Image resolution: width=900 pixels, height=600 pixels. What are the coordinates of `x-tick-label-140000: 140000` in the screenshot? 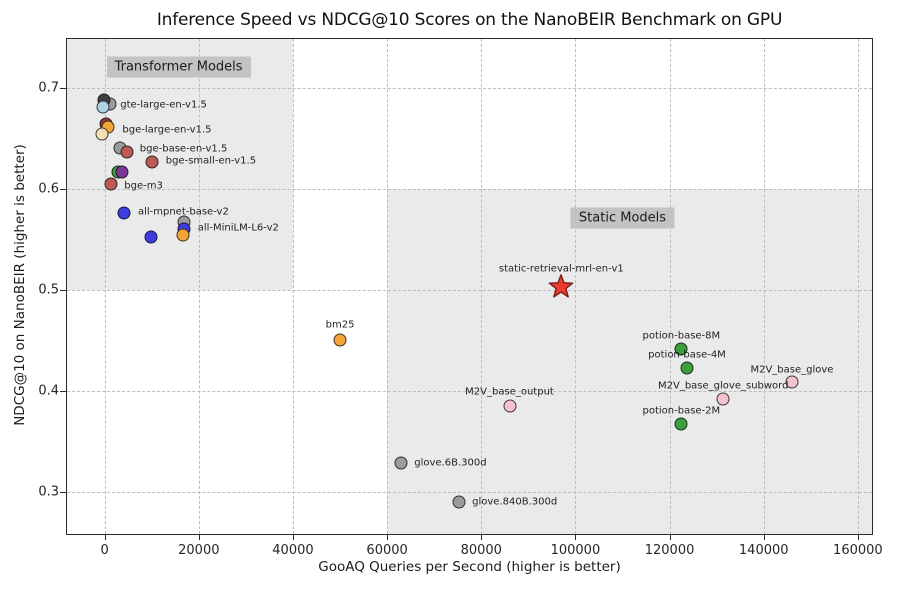 It's located at (763, 550).